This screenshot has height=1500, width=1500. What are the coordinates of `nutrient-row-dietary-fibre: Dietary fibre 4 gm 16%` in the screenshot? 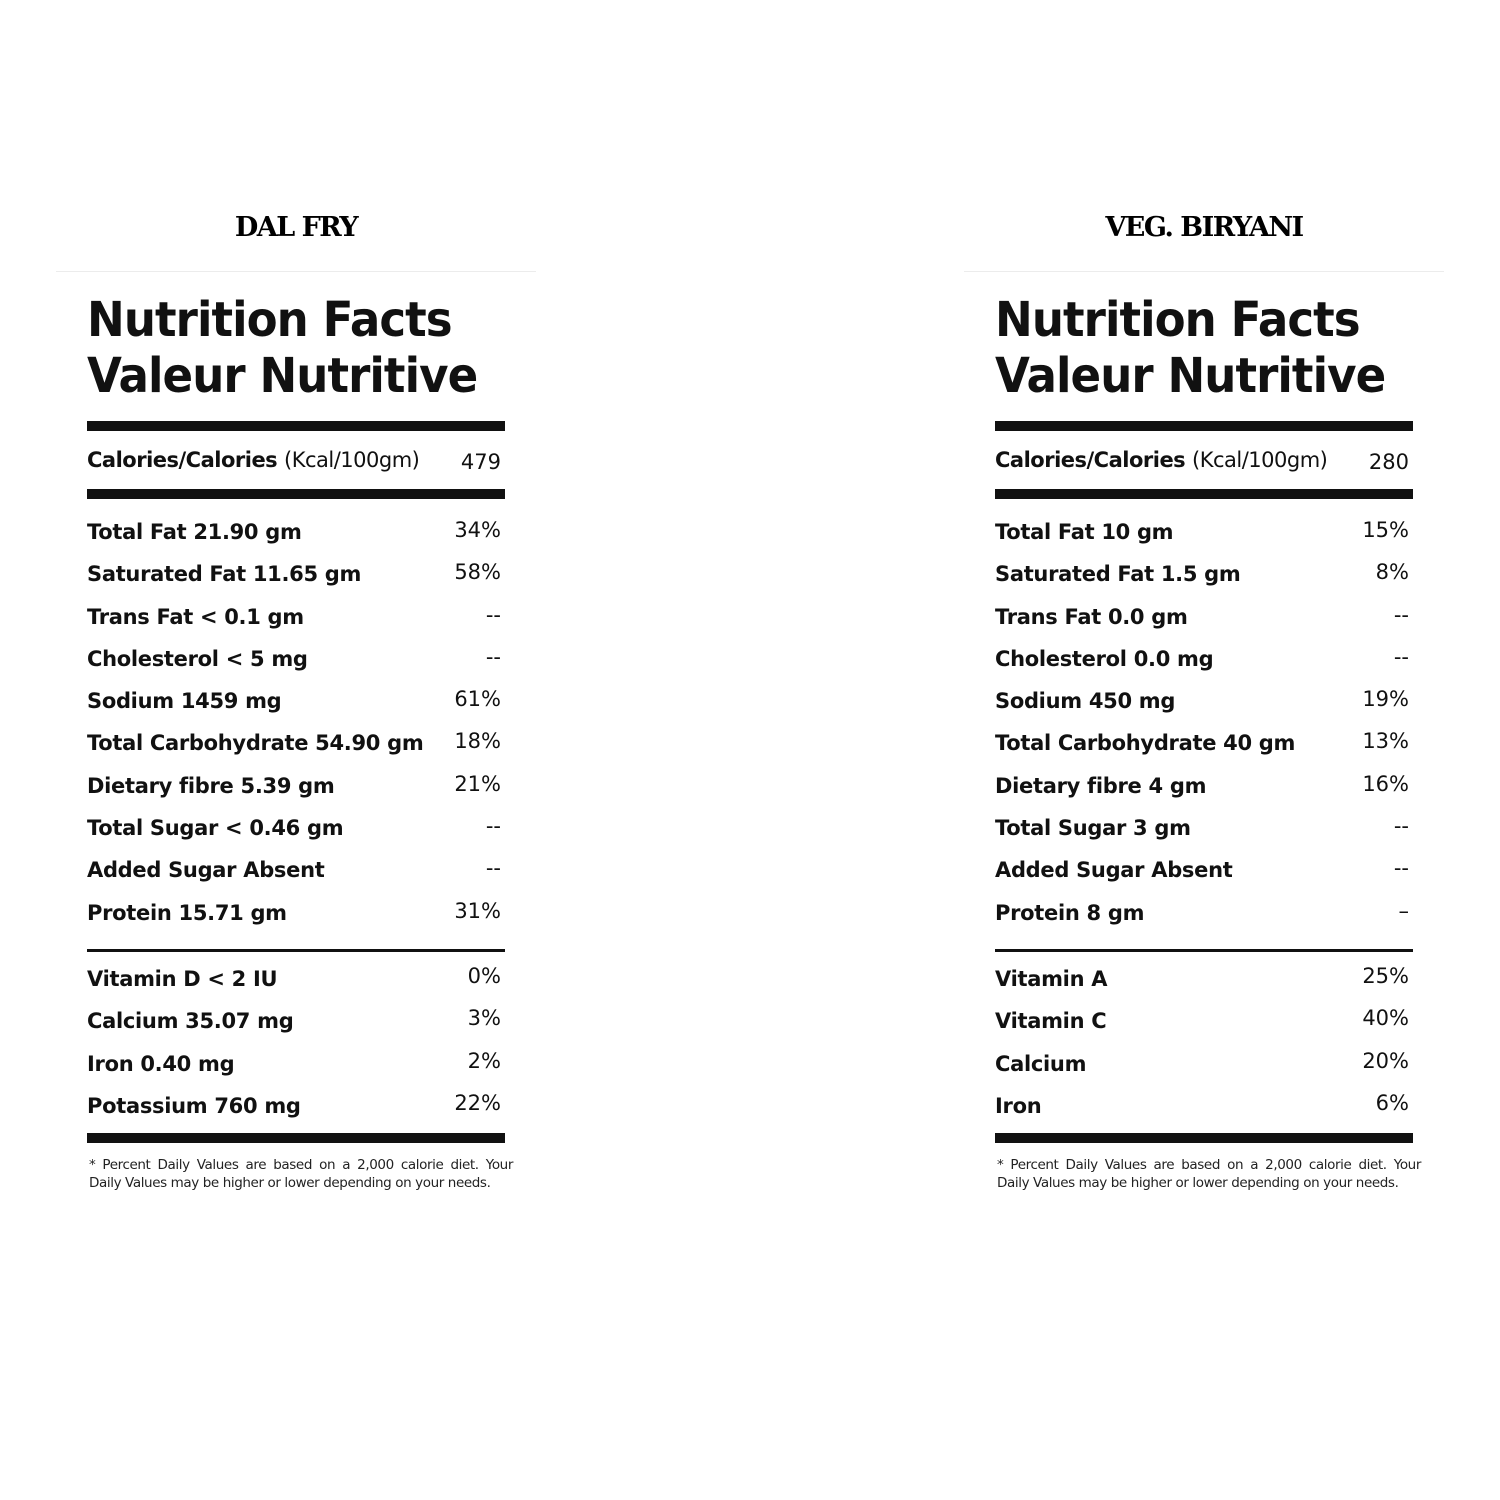 It's located at (1204, 793).